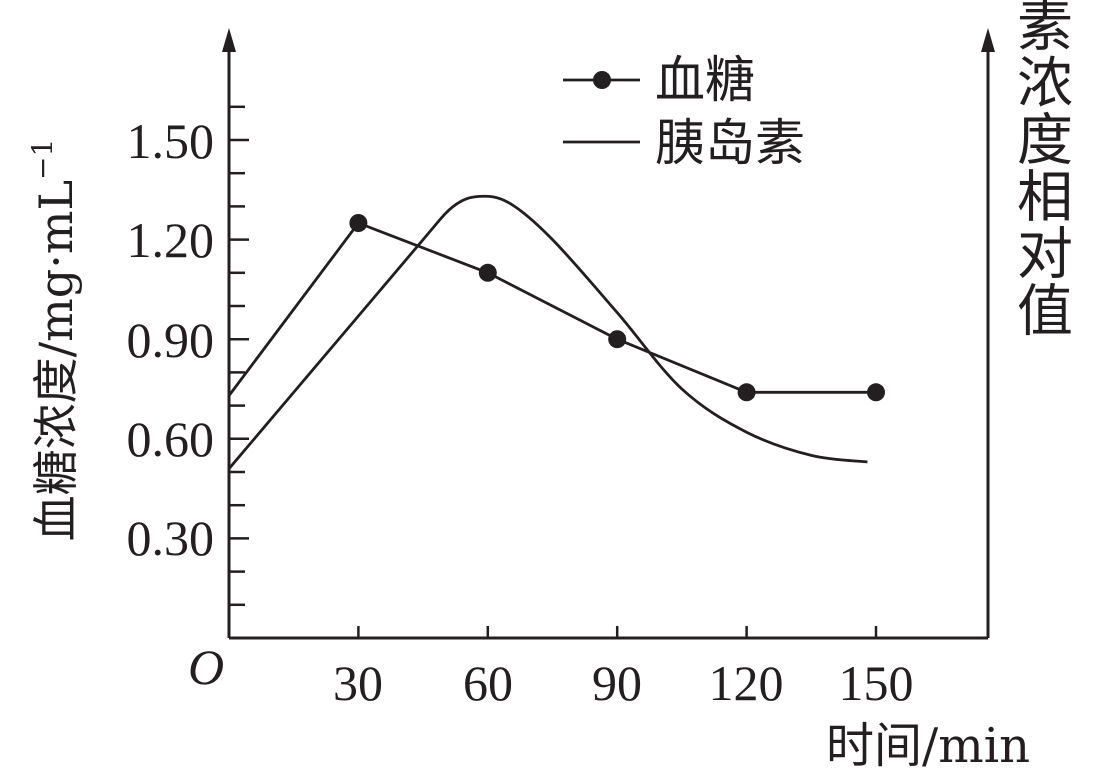  Describe the element at coordinates (171, 141) in the screenshot. I see `y-tick-label: 1.50` at that location.